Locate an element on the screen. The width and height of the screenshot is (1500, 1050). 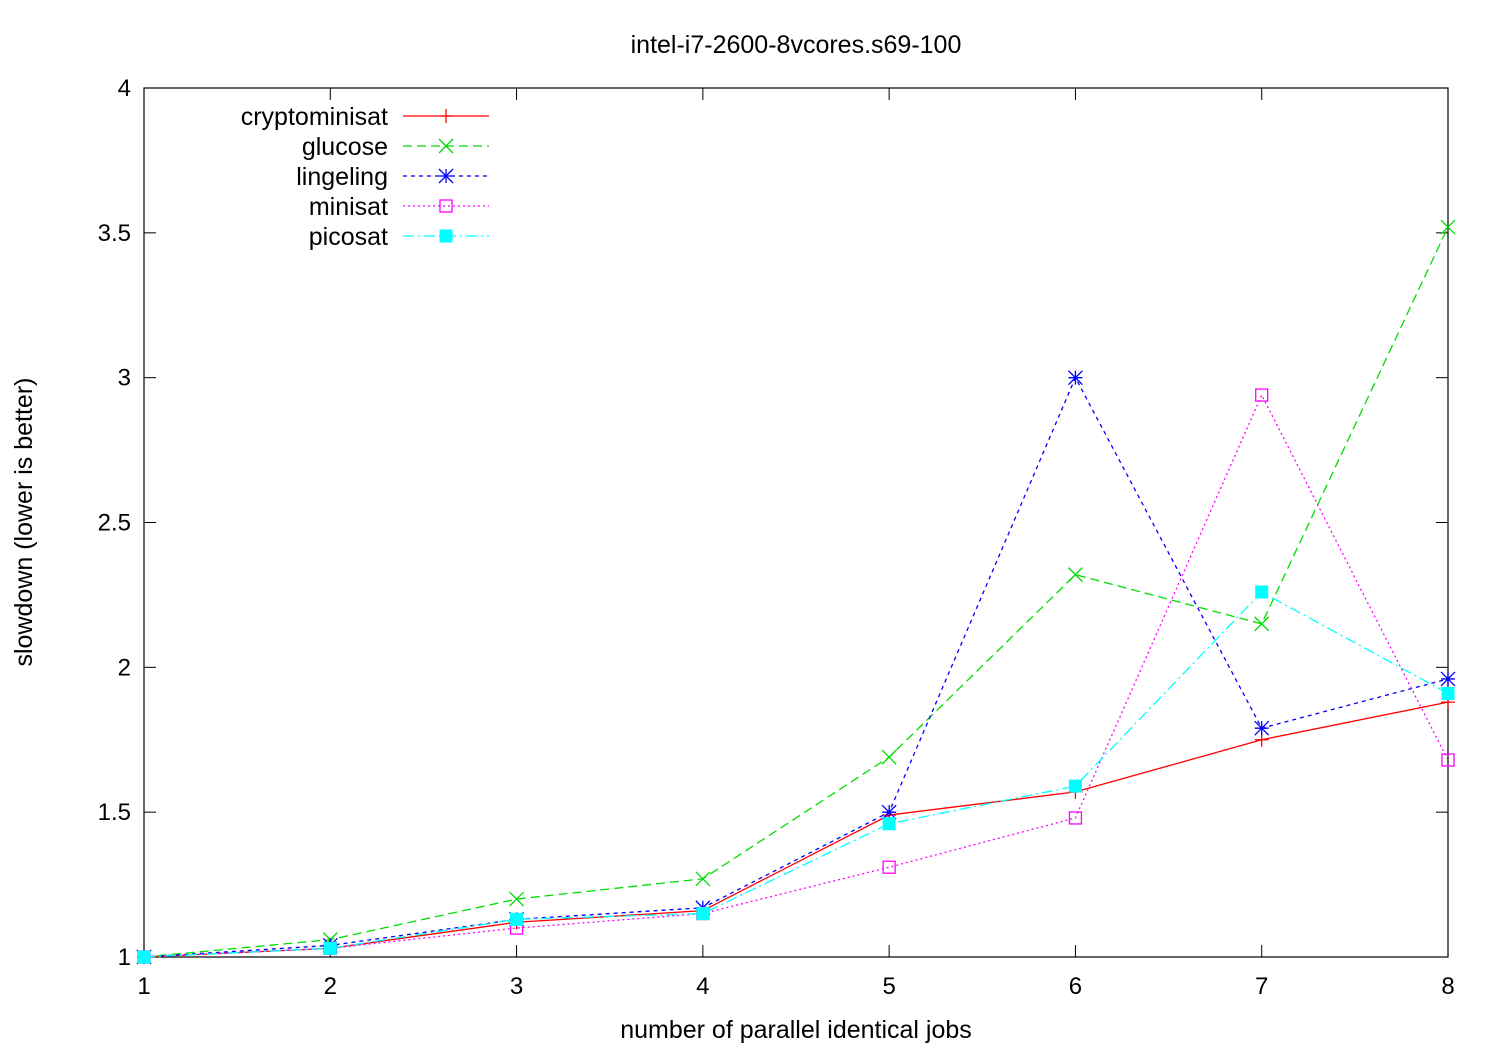
legend-label: glucose is located at coordinates (345, 147).